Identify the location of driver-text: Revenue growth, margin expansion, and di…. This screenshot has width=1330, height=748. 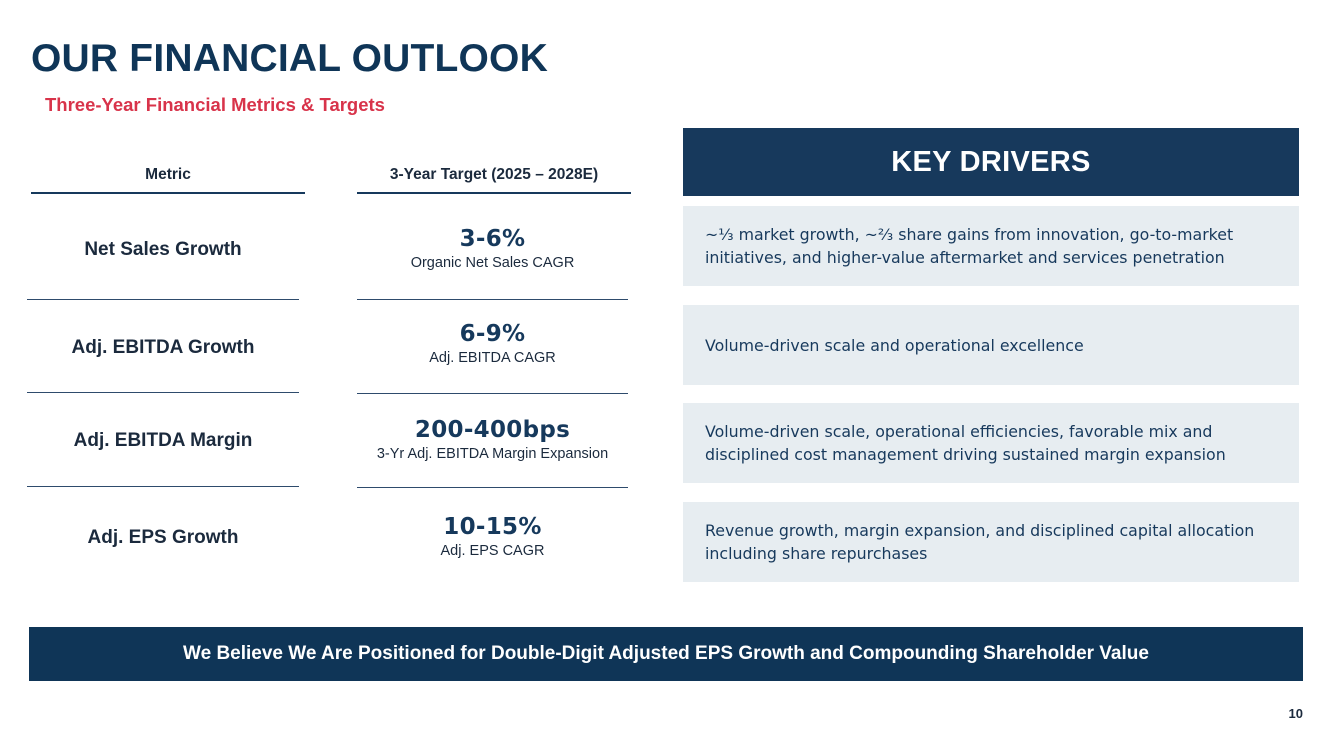
(980, 542).